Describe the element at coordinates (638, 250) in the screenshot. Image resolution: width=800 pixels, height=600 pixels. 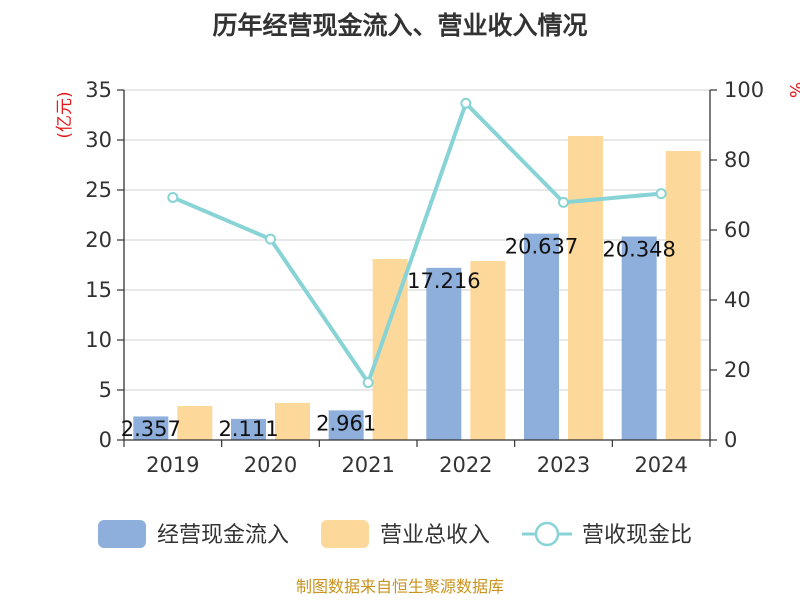
I see `cash-inflow-data-label: 20.348` at that location.